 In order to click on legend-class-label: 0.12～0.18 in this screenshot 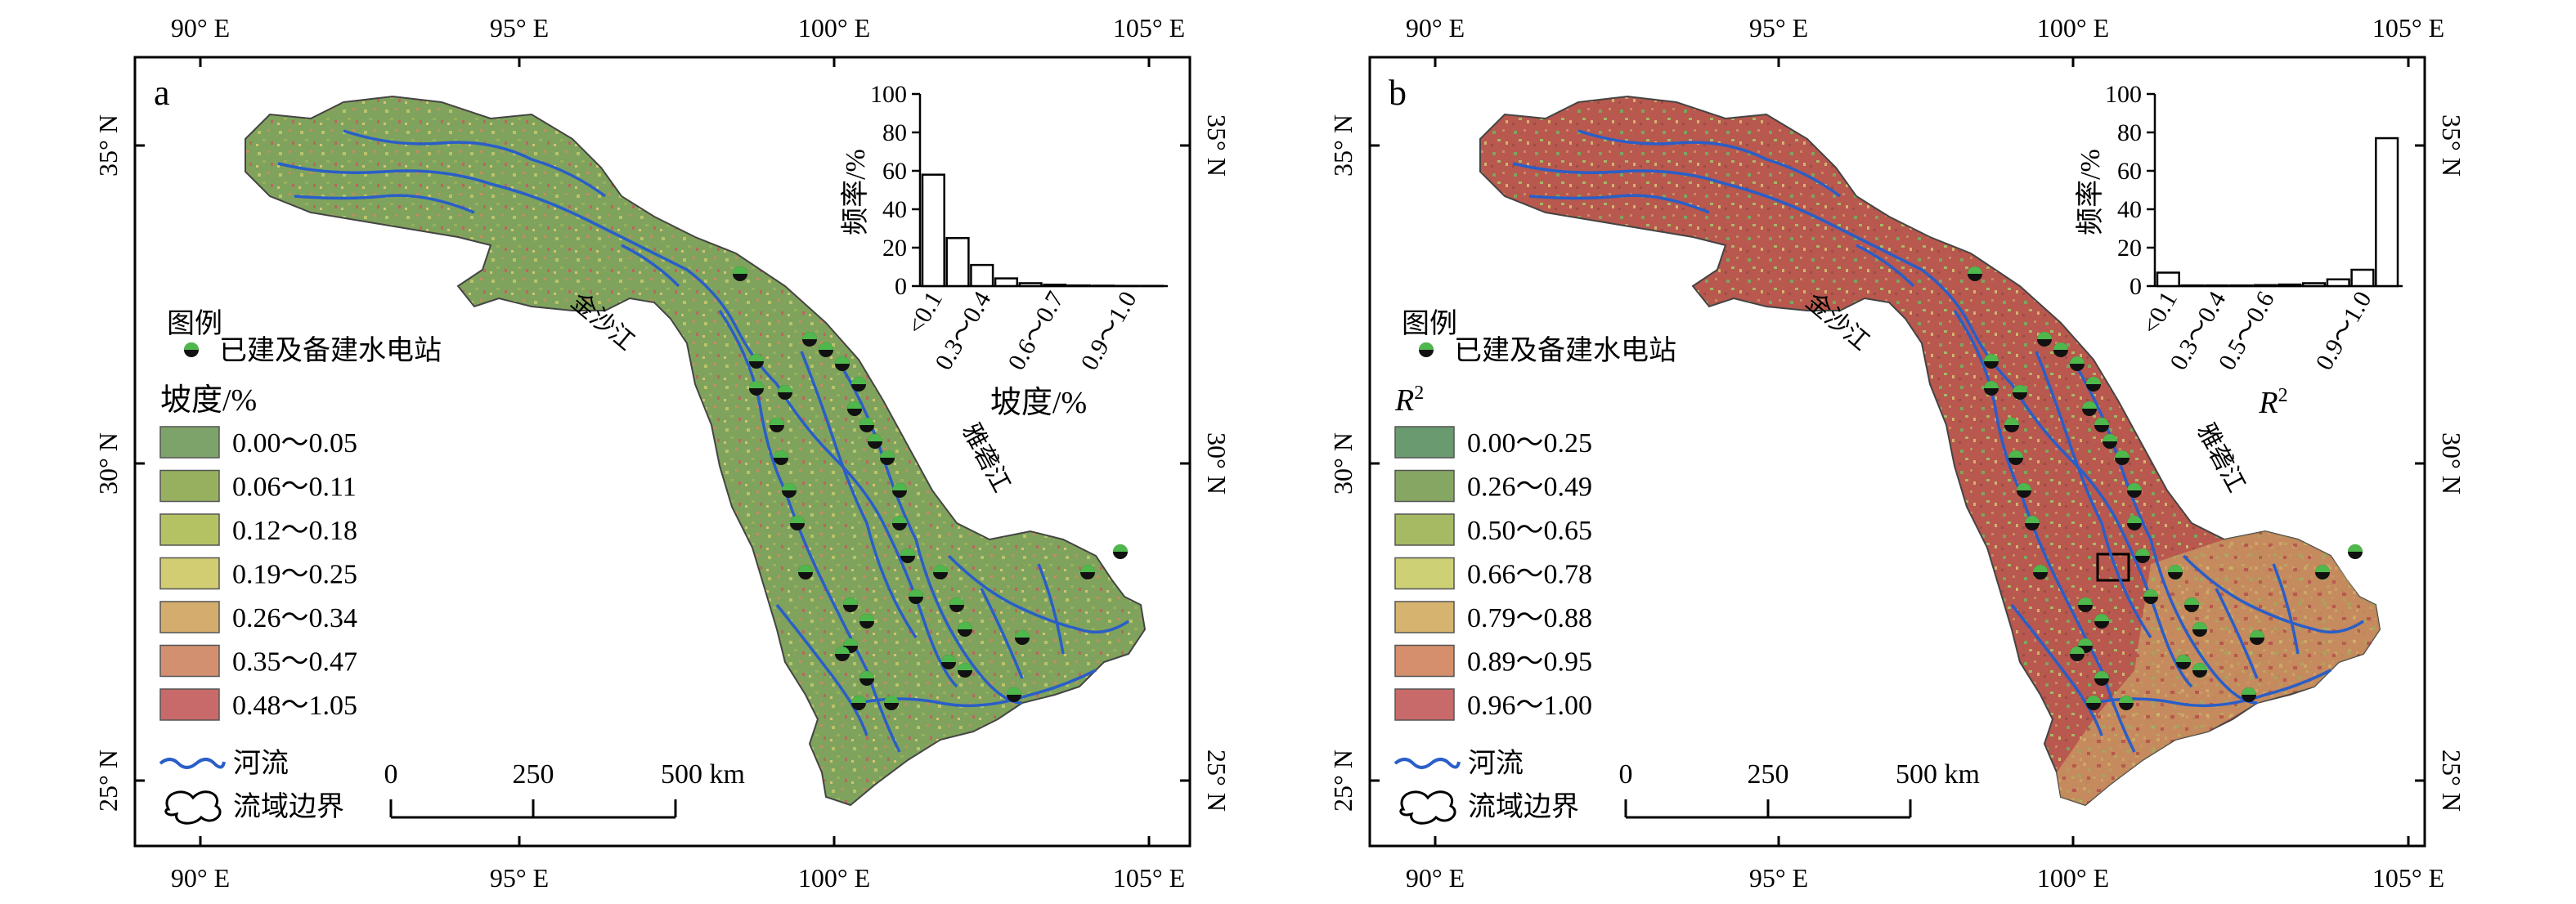, I will do `click(294, 531)`.